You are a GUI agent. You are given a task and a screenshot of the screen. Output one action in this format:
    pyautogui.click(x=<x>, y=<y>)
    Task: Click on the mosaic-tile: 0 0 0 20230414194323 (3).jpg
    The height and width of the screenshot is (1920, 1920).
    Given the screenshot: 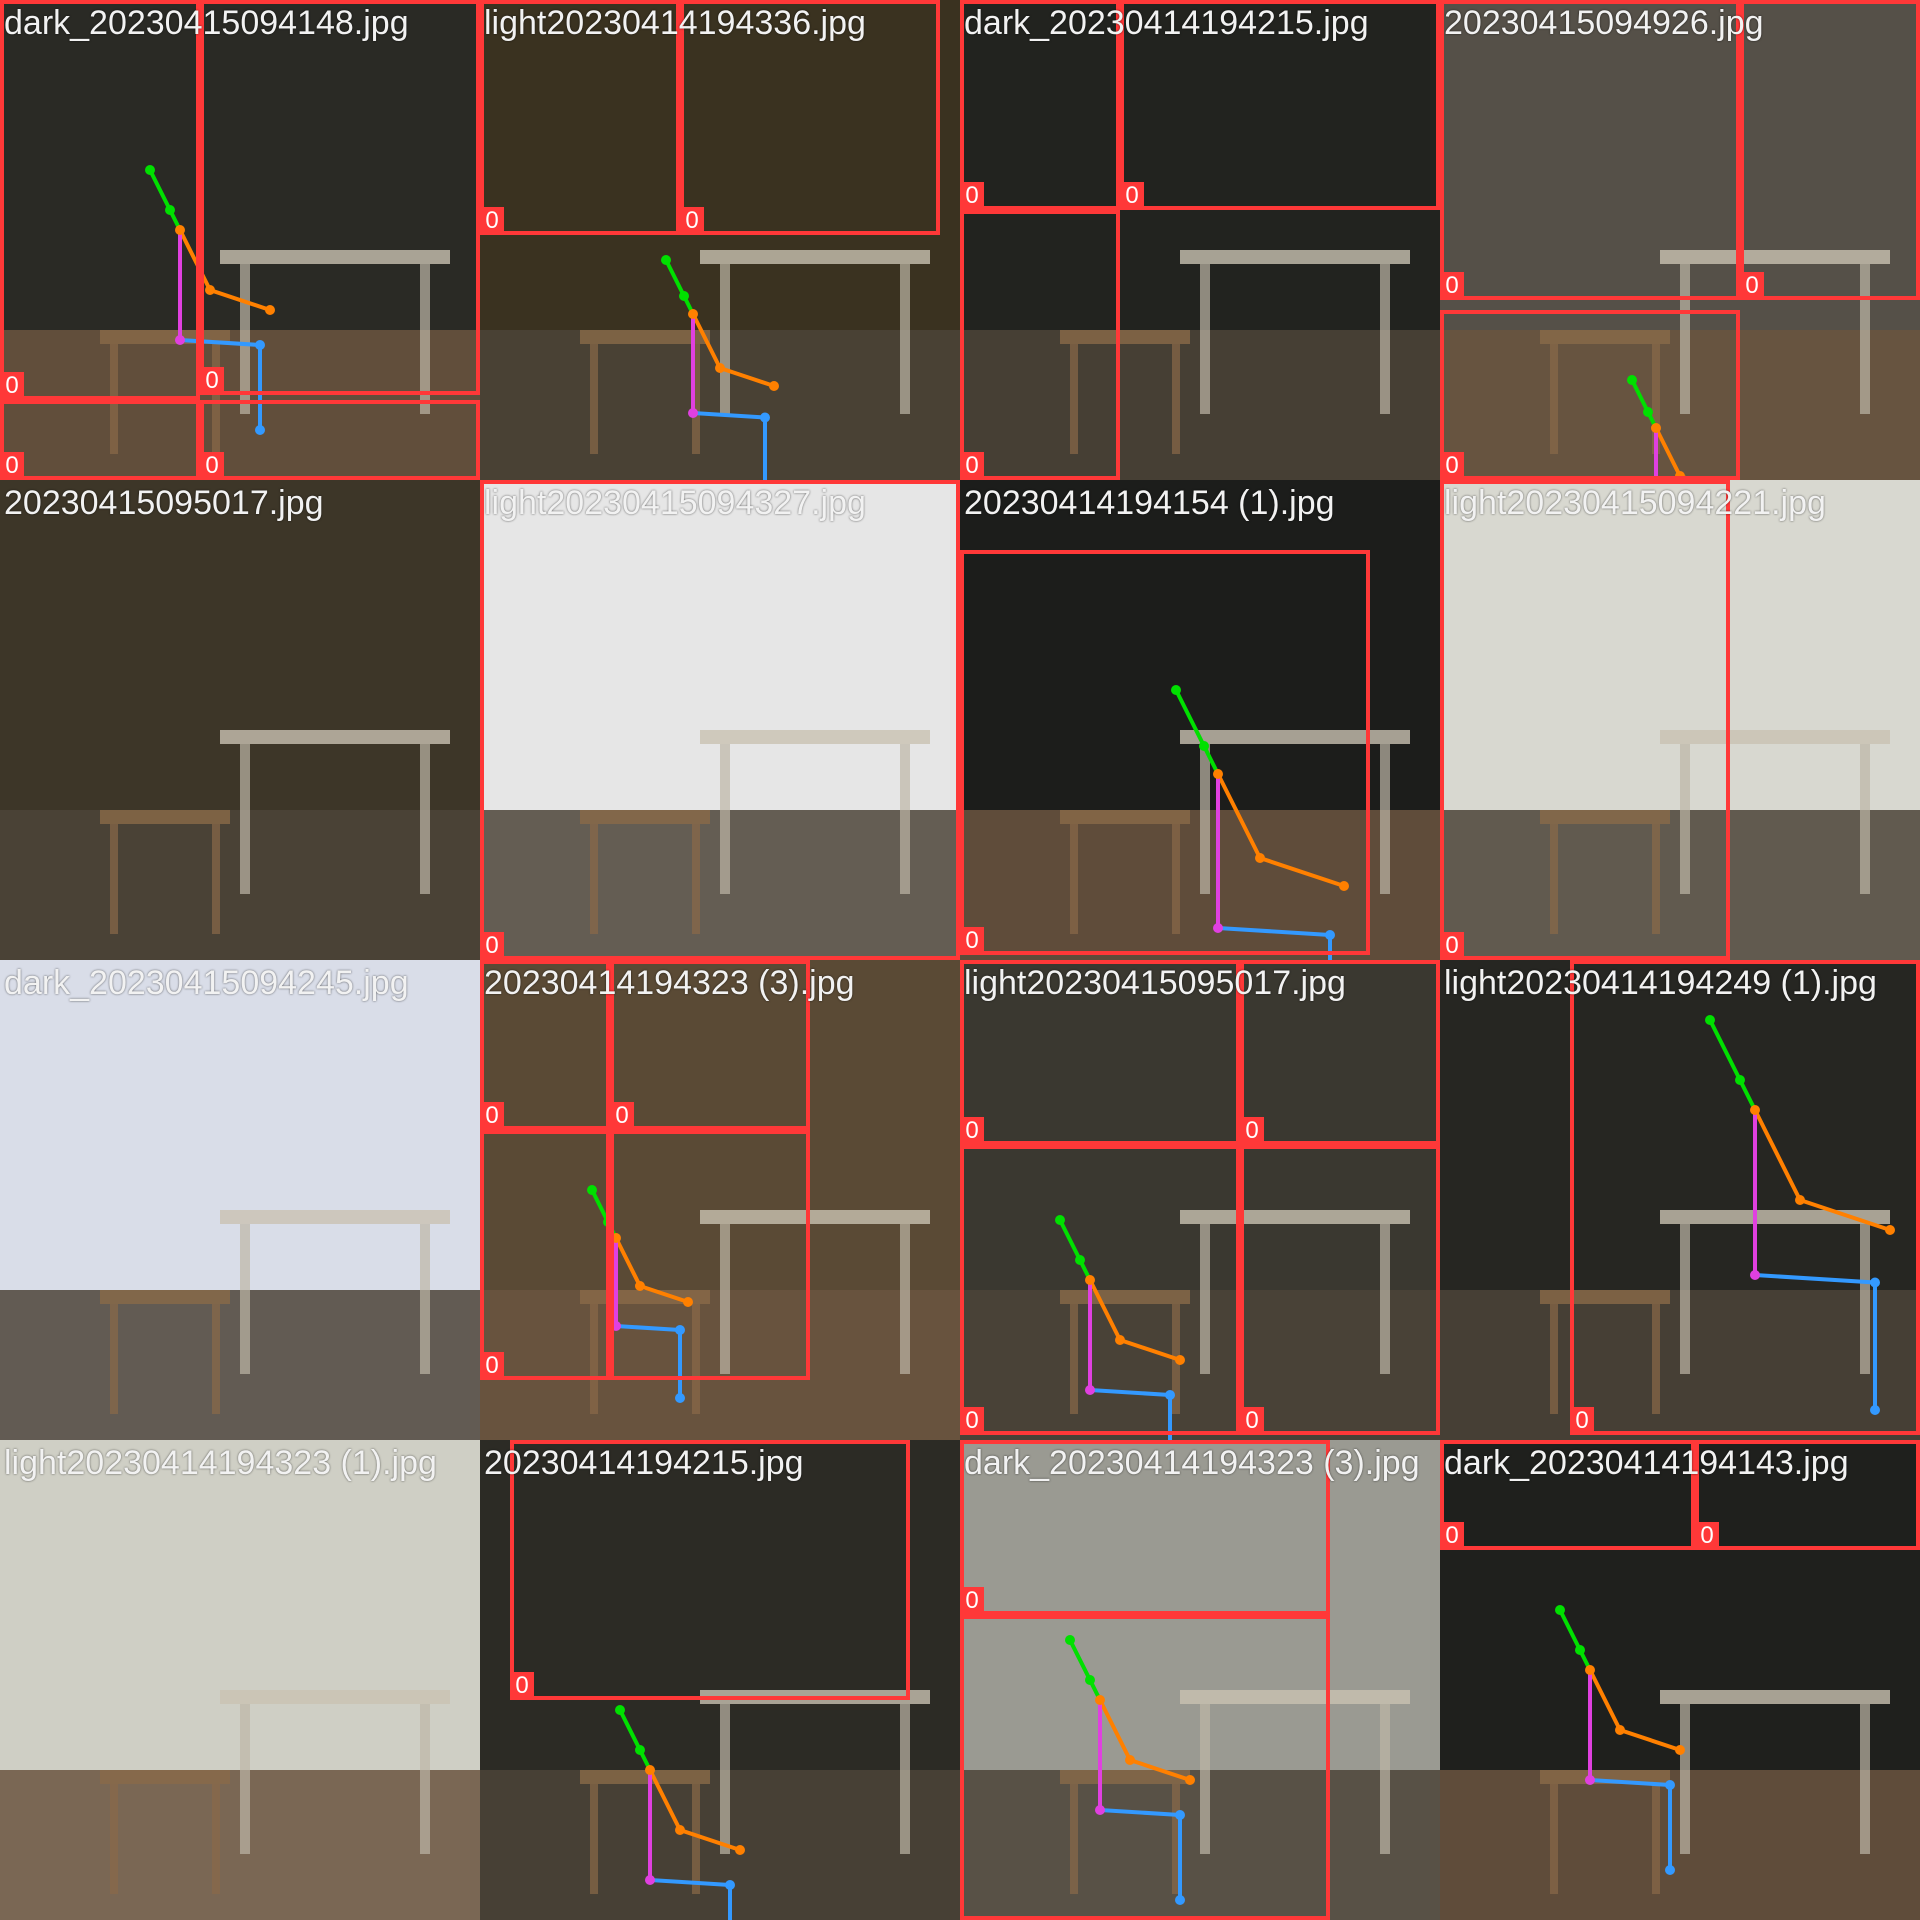 What is the action you would take?
    pyautogui.click(x=720, y=1200)
    